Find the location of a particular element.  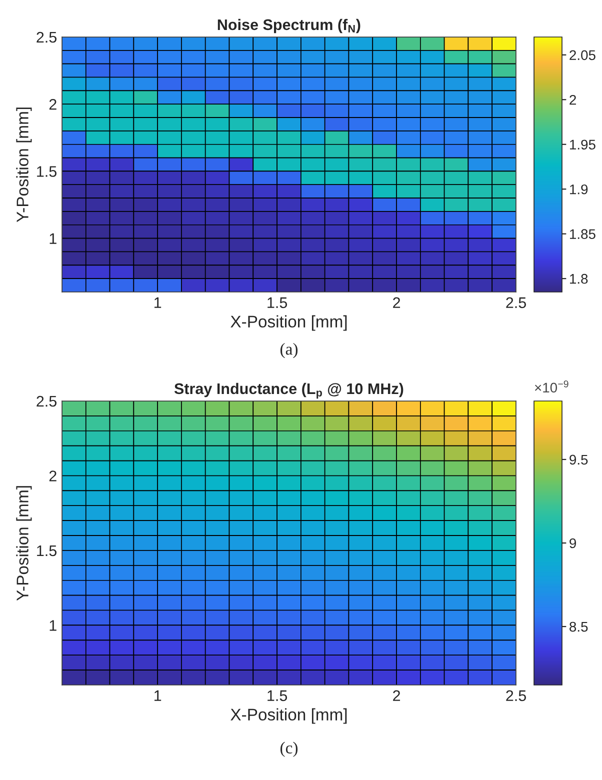

color-bar-label: 9.5 is located at coordinates (579, 459).